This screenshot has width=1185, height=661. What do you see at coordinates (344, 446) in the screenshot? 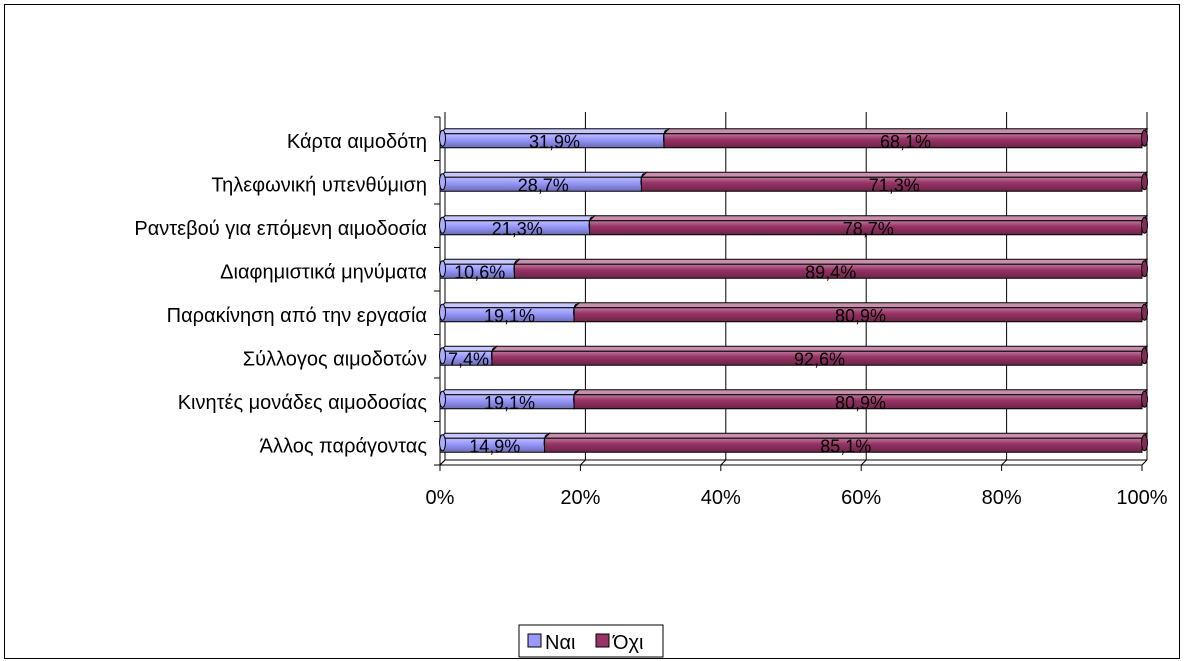
I see `category-label: Άλλος παράγοντας` at bounding box center [344, 446].